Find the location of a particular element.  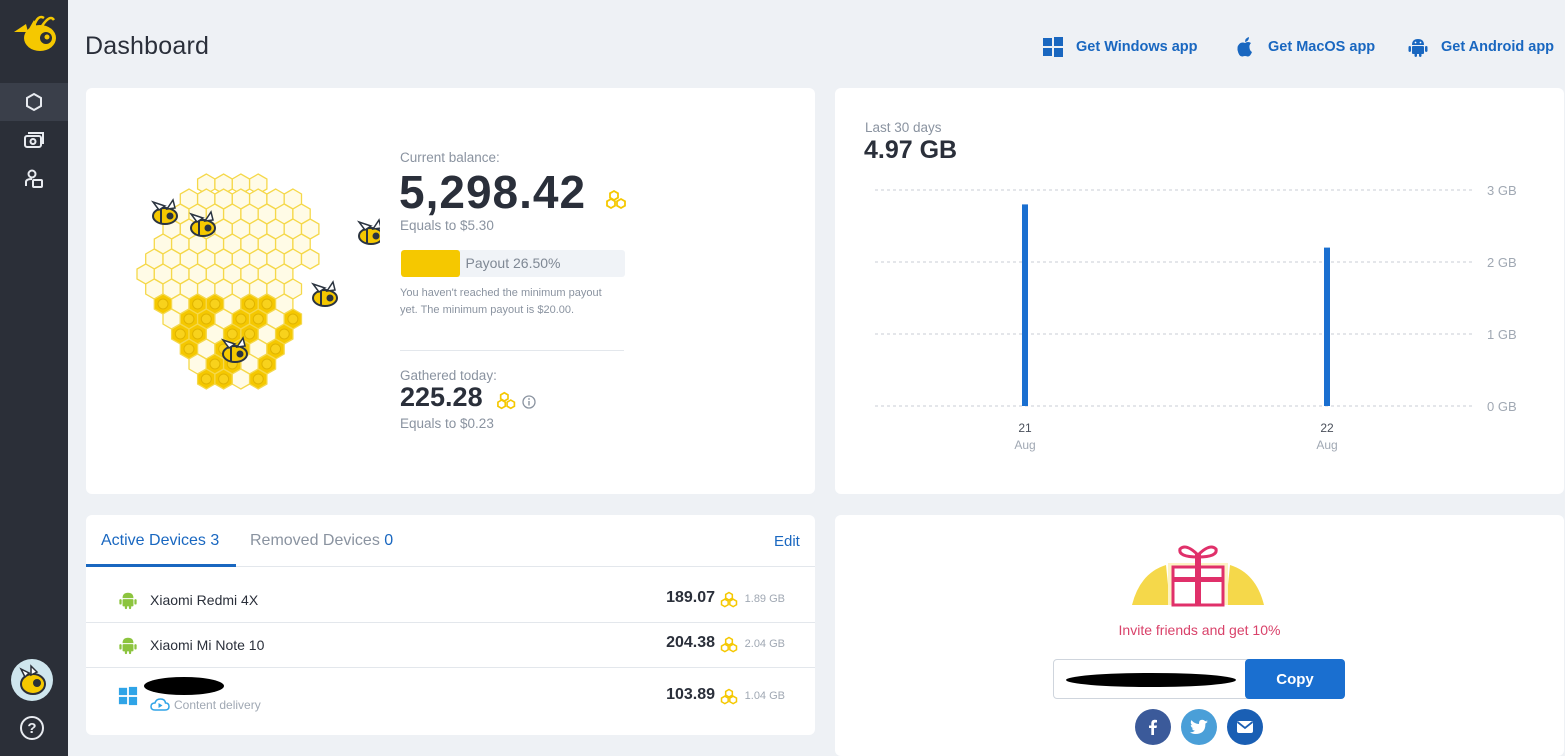

info-icon is located at coordinates (529, 402).